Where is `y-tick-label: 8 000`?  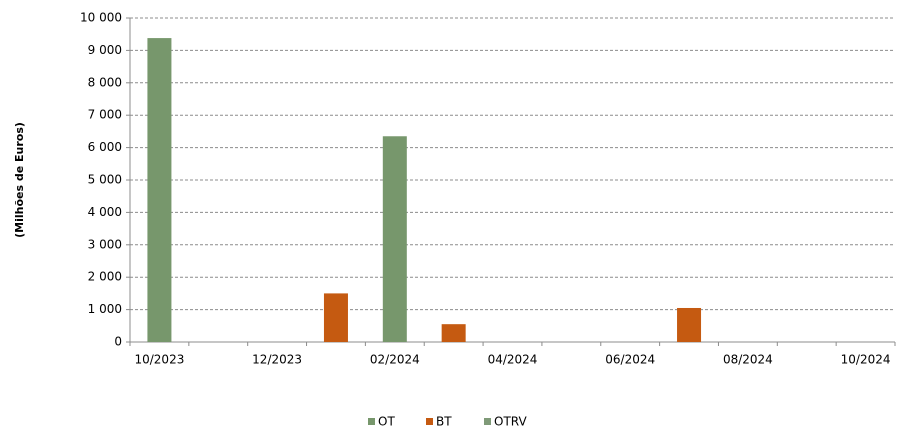 y-tick-label: 8 000 is located at coordinates (105, 82).